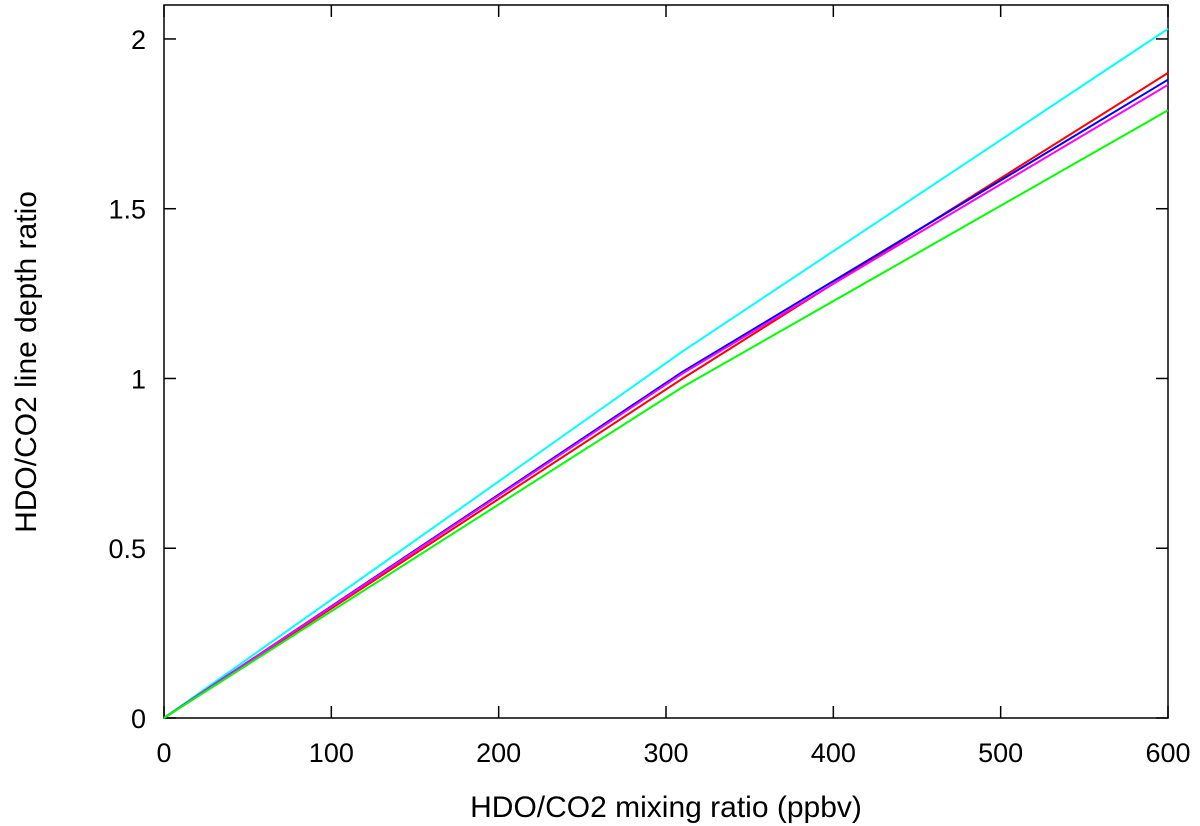  What do you see at coordinates (138, 719) in the screenshot?
I see `y-tick-label: 0` at bounding box center [138, 719].